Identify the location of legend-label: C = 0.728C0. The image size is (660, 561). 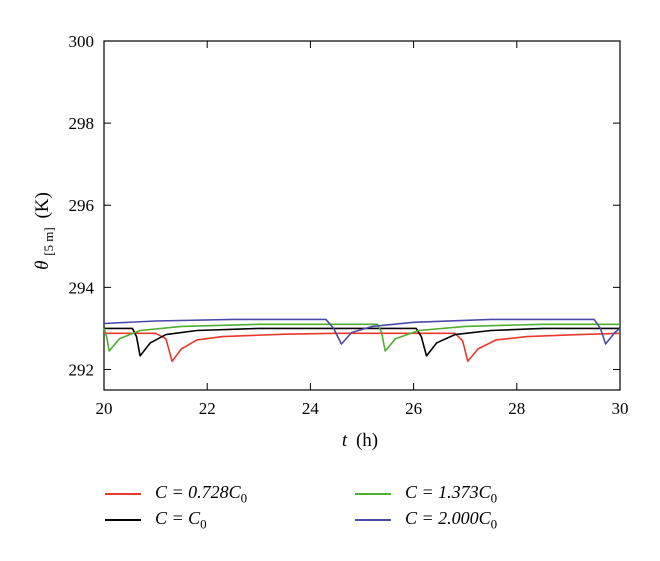
(201, 493).